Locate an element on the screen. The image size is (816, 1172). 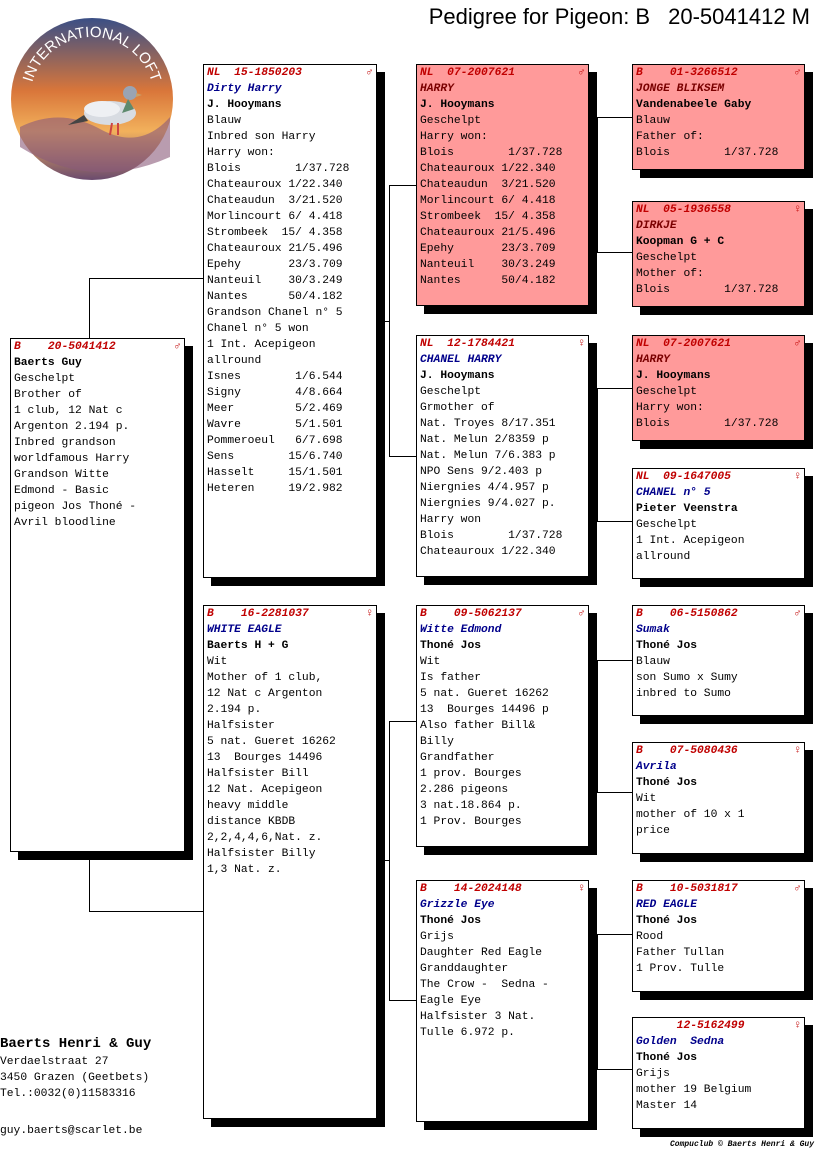
info-line: Halfsister Billy is located at coordinates (261, 854).